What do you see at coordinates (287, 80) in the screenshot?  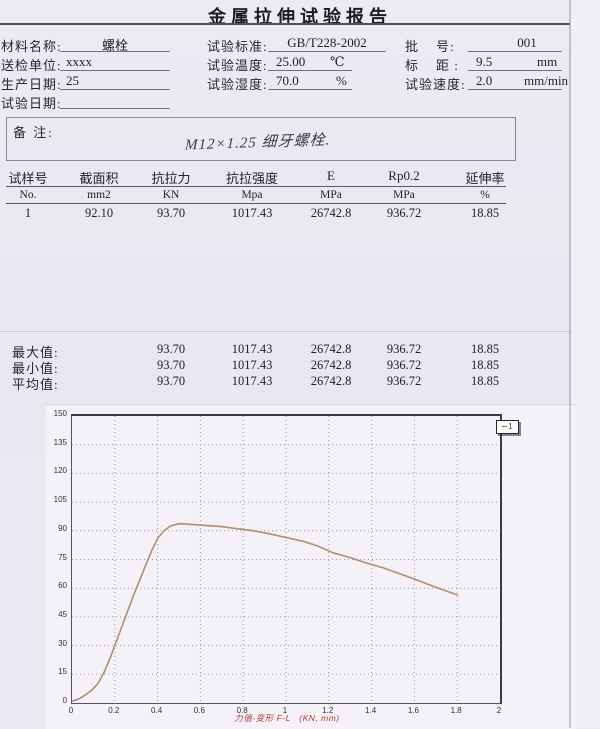 I see `humidity-value: 70.0` at bounding box center [287, 80].